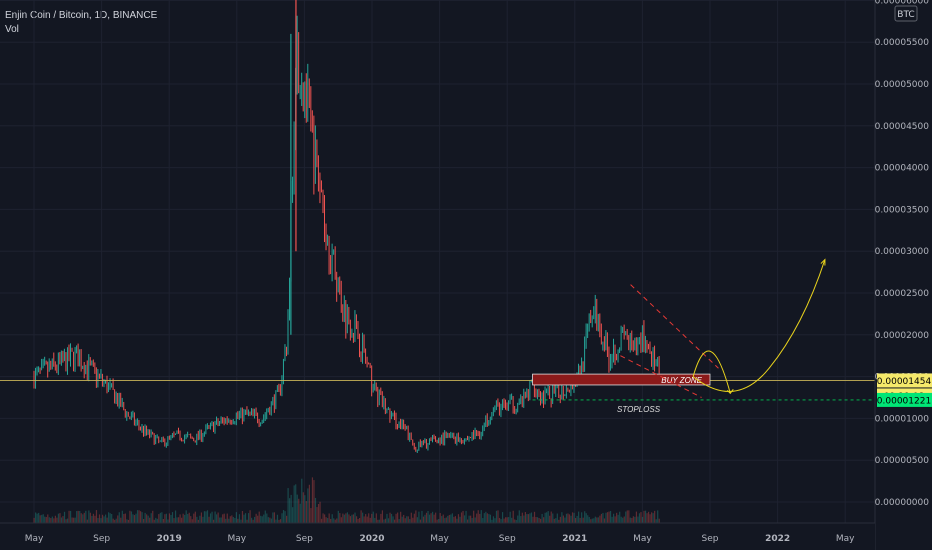 The height and width of the screenshot is (550, 932). Describe the element at coordinates (904, 380) in the screenshot. I see `last-price-tag-box` at that location.